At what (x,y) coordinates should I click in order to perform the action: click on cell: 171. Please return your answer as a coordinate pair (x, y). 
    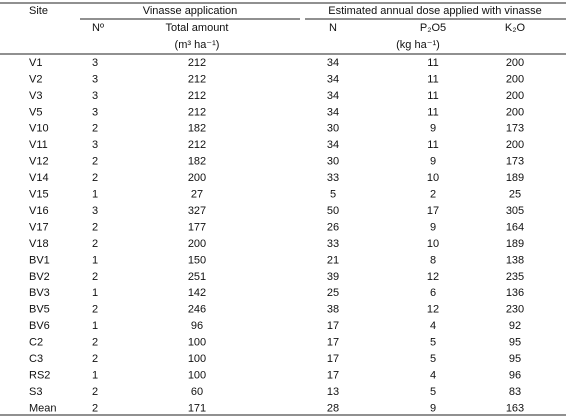
    Looking at the image, I should click on (197, 408).